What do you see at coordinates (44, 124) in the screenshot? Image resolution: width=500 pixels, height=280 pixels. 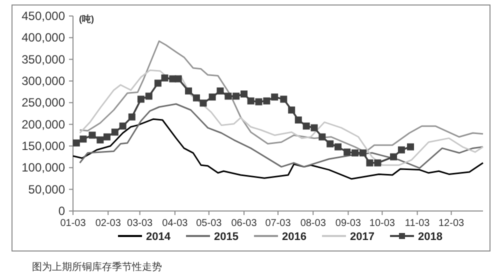 I see `y-tick-label: 200,000` at bounding box center [44, 124].